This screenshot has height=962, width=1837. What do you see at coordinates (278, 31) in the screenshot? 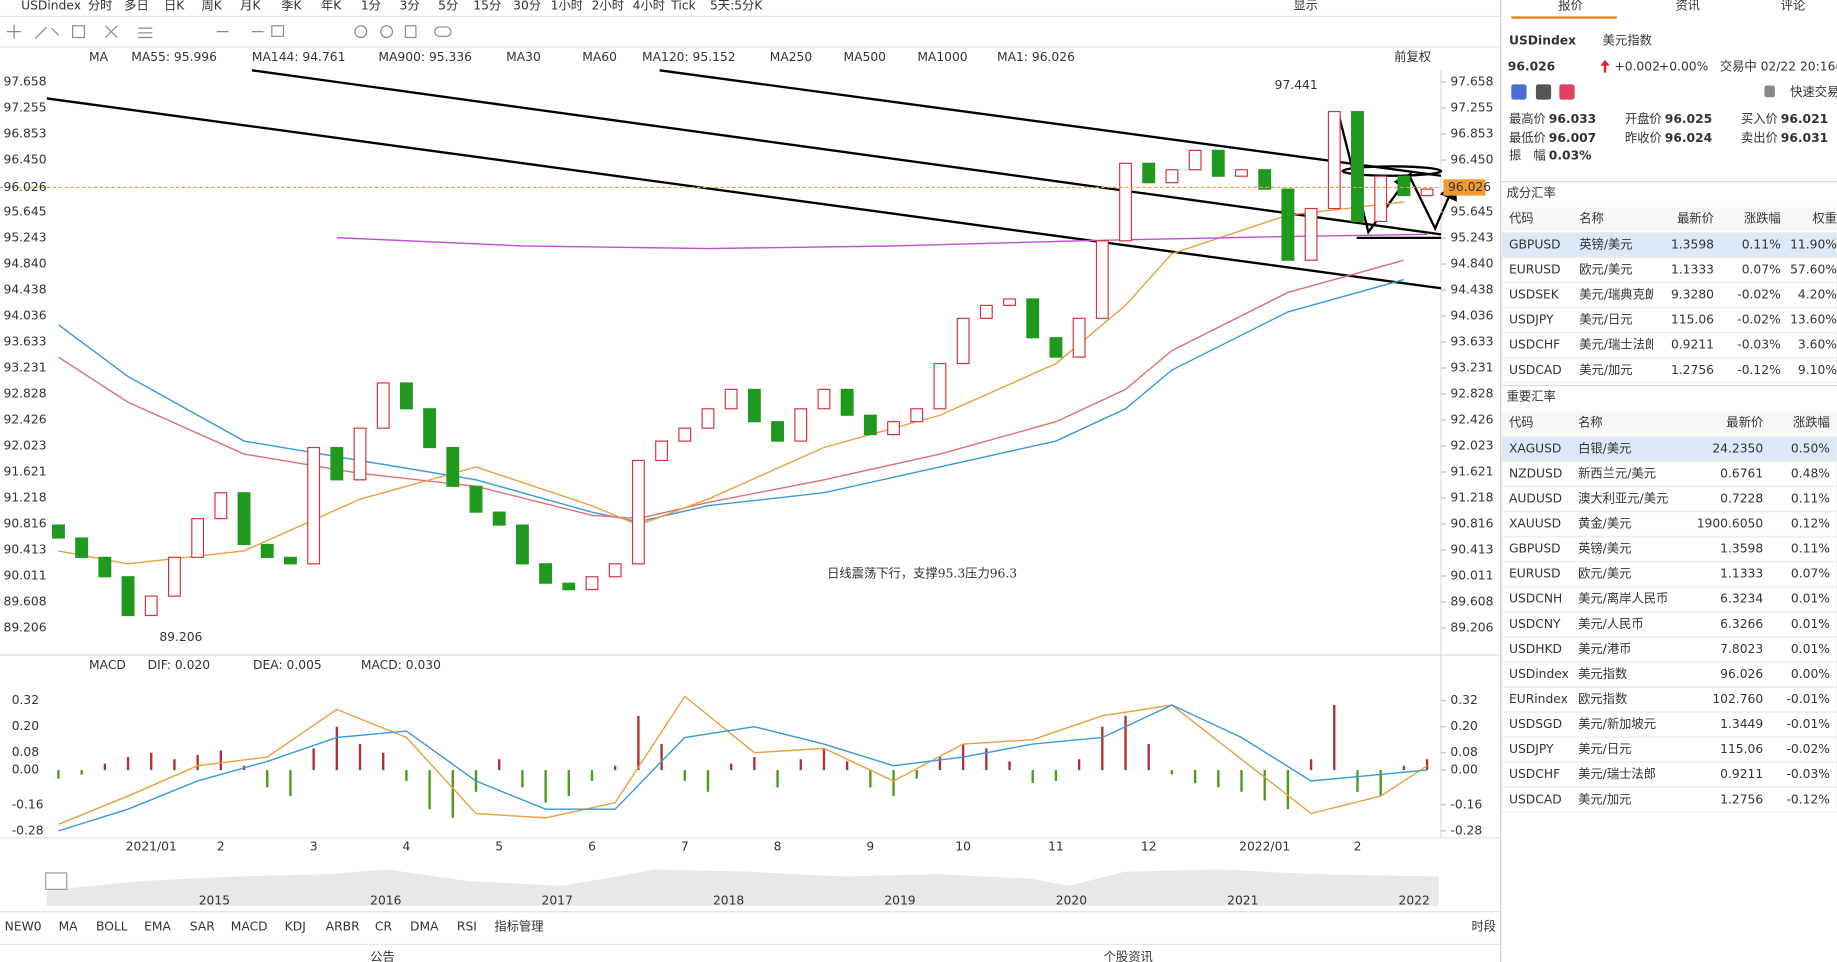
I see `comment-icon` at bounding box center [278, 31].